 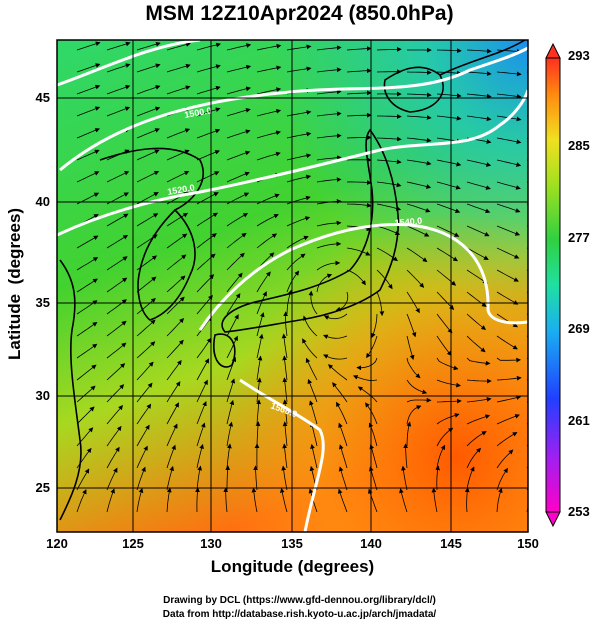 I want to click on y-tick-label: 45, so click(x=42, y=97).